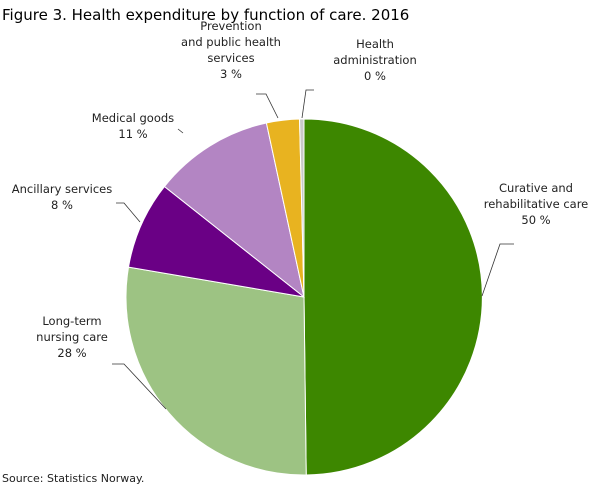 This screenshot has width=609, height=488. What do you see at coordinates (535, 220) in the screenshot?
I see `slice-value-label: 50 %` at bounding box center [535, 220].